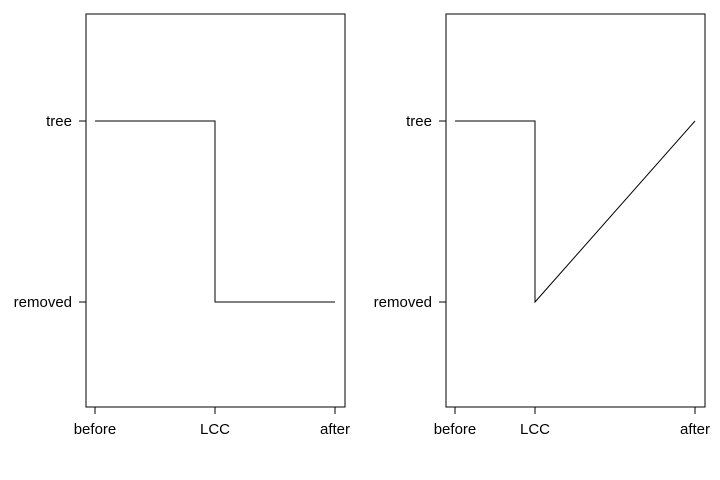 The width and height of the screenshot is (720, 480). What do you see at coordinates (95, 429) in the screenshot?
I see `panel-1-x-tick-label: before` at bounding box center [95, 429].